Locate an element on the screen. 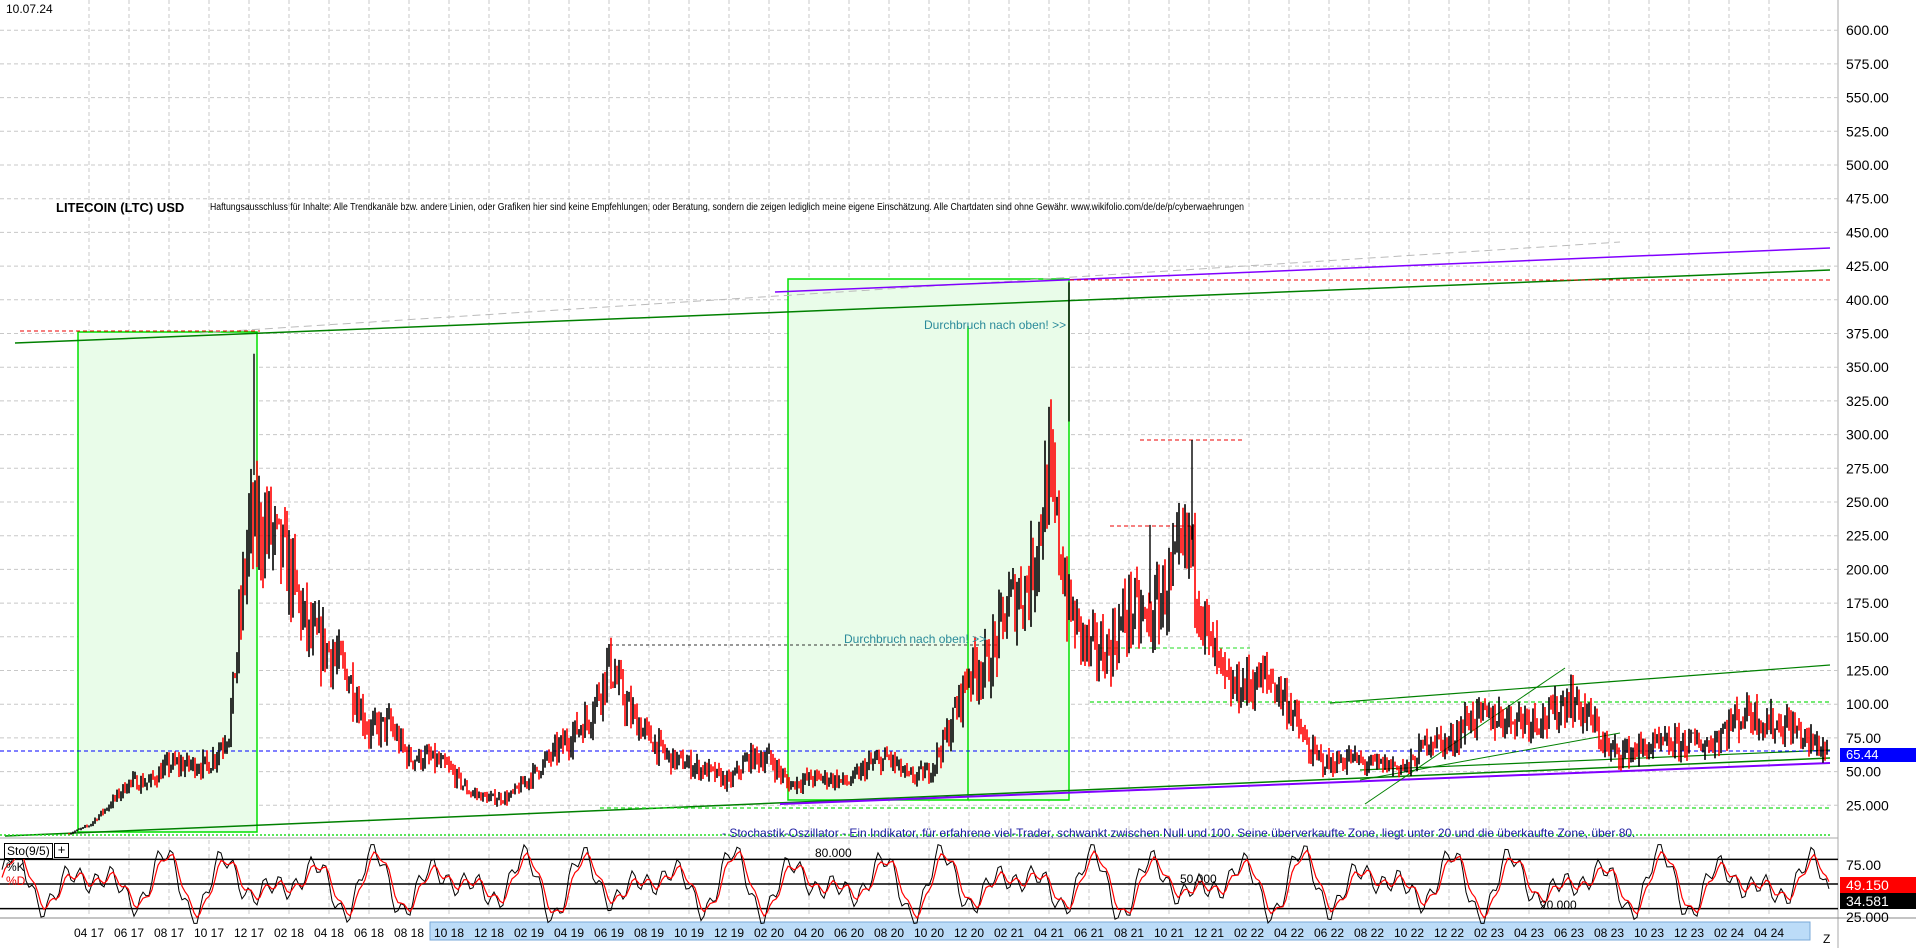 The height and width of the screenshot is (948, 1916). x-tick-label: 08 20 is located at coordinates (889, 933).